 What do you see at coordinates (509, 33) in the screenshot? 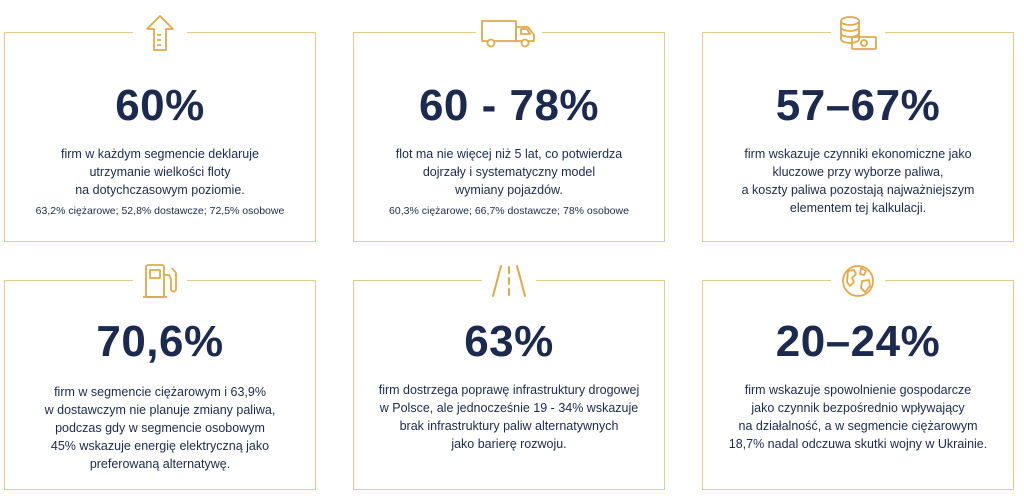
I see `truck-icon` at bounding box center [509, 33].